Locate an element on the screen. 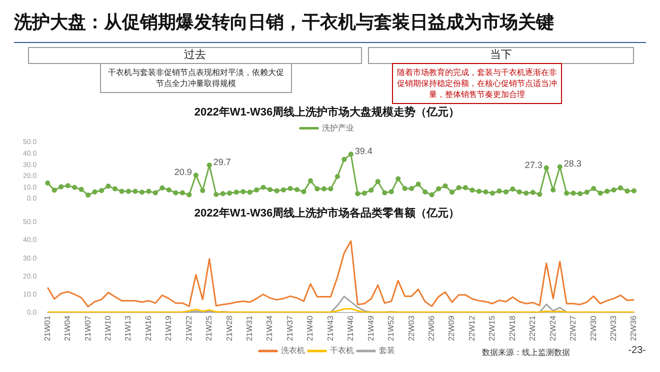 The width and height of the screenshot is (660, 372). x-tick-label: 21W16 is located at coordinates (148, 328).